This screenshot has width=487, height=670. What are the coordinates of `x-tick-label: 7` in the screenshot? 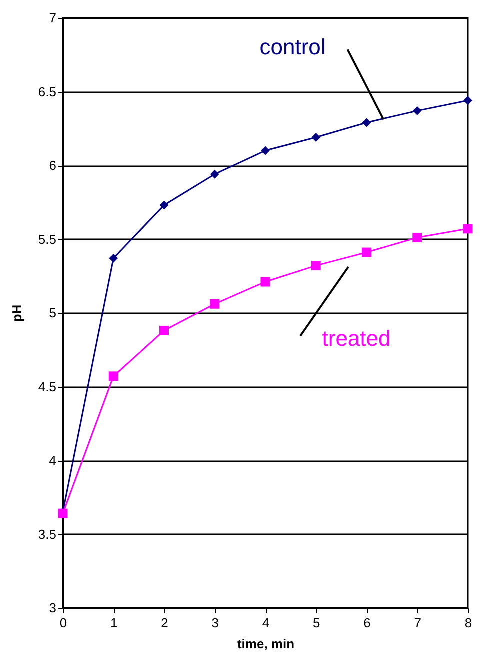 It's located at (418, 623).